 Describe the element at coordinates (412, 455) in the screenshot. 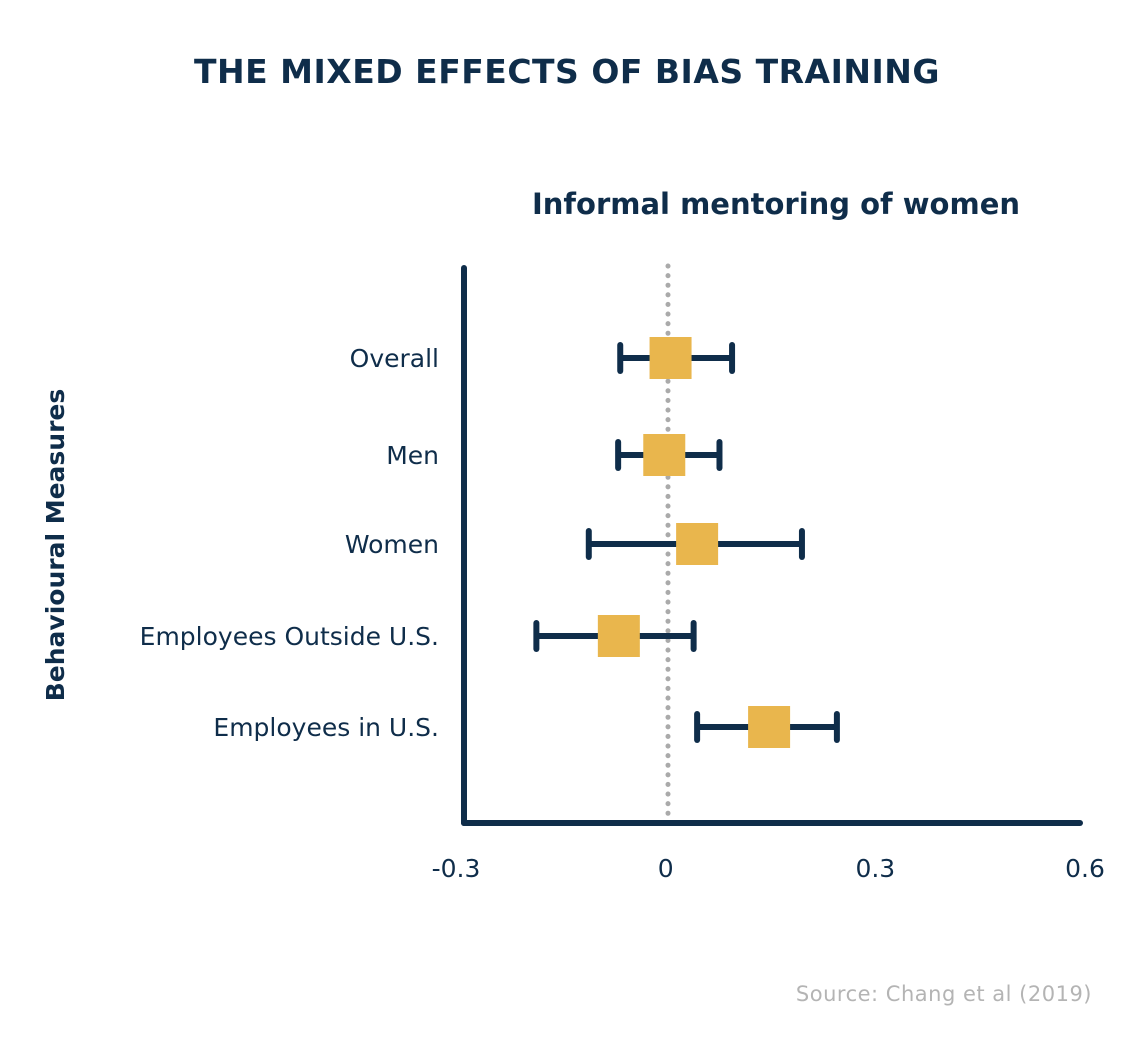

I see `category-label: Men` at that location.